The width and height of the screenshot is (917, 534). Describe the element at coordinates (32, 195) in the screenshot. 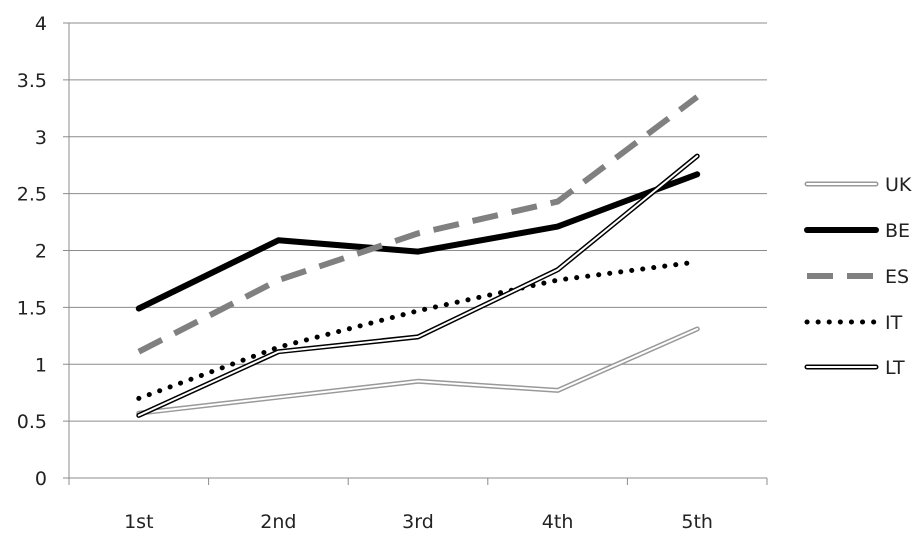

I see `y-tick-label: 2.5` at that location.